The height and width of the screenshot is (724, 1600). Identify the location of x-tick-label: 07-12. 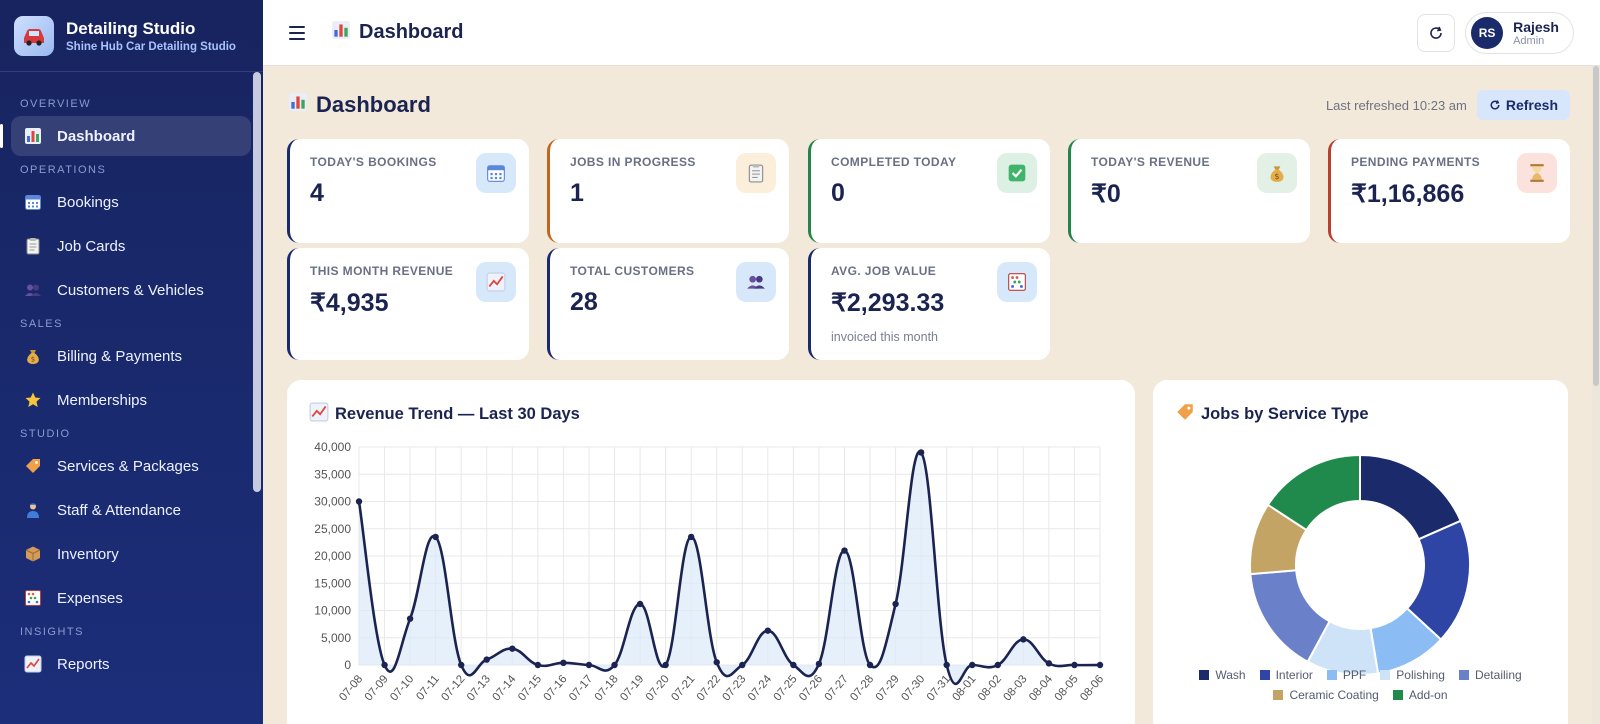
(453, 688).